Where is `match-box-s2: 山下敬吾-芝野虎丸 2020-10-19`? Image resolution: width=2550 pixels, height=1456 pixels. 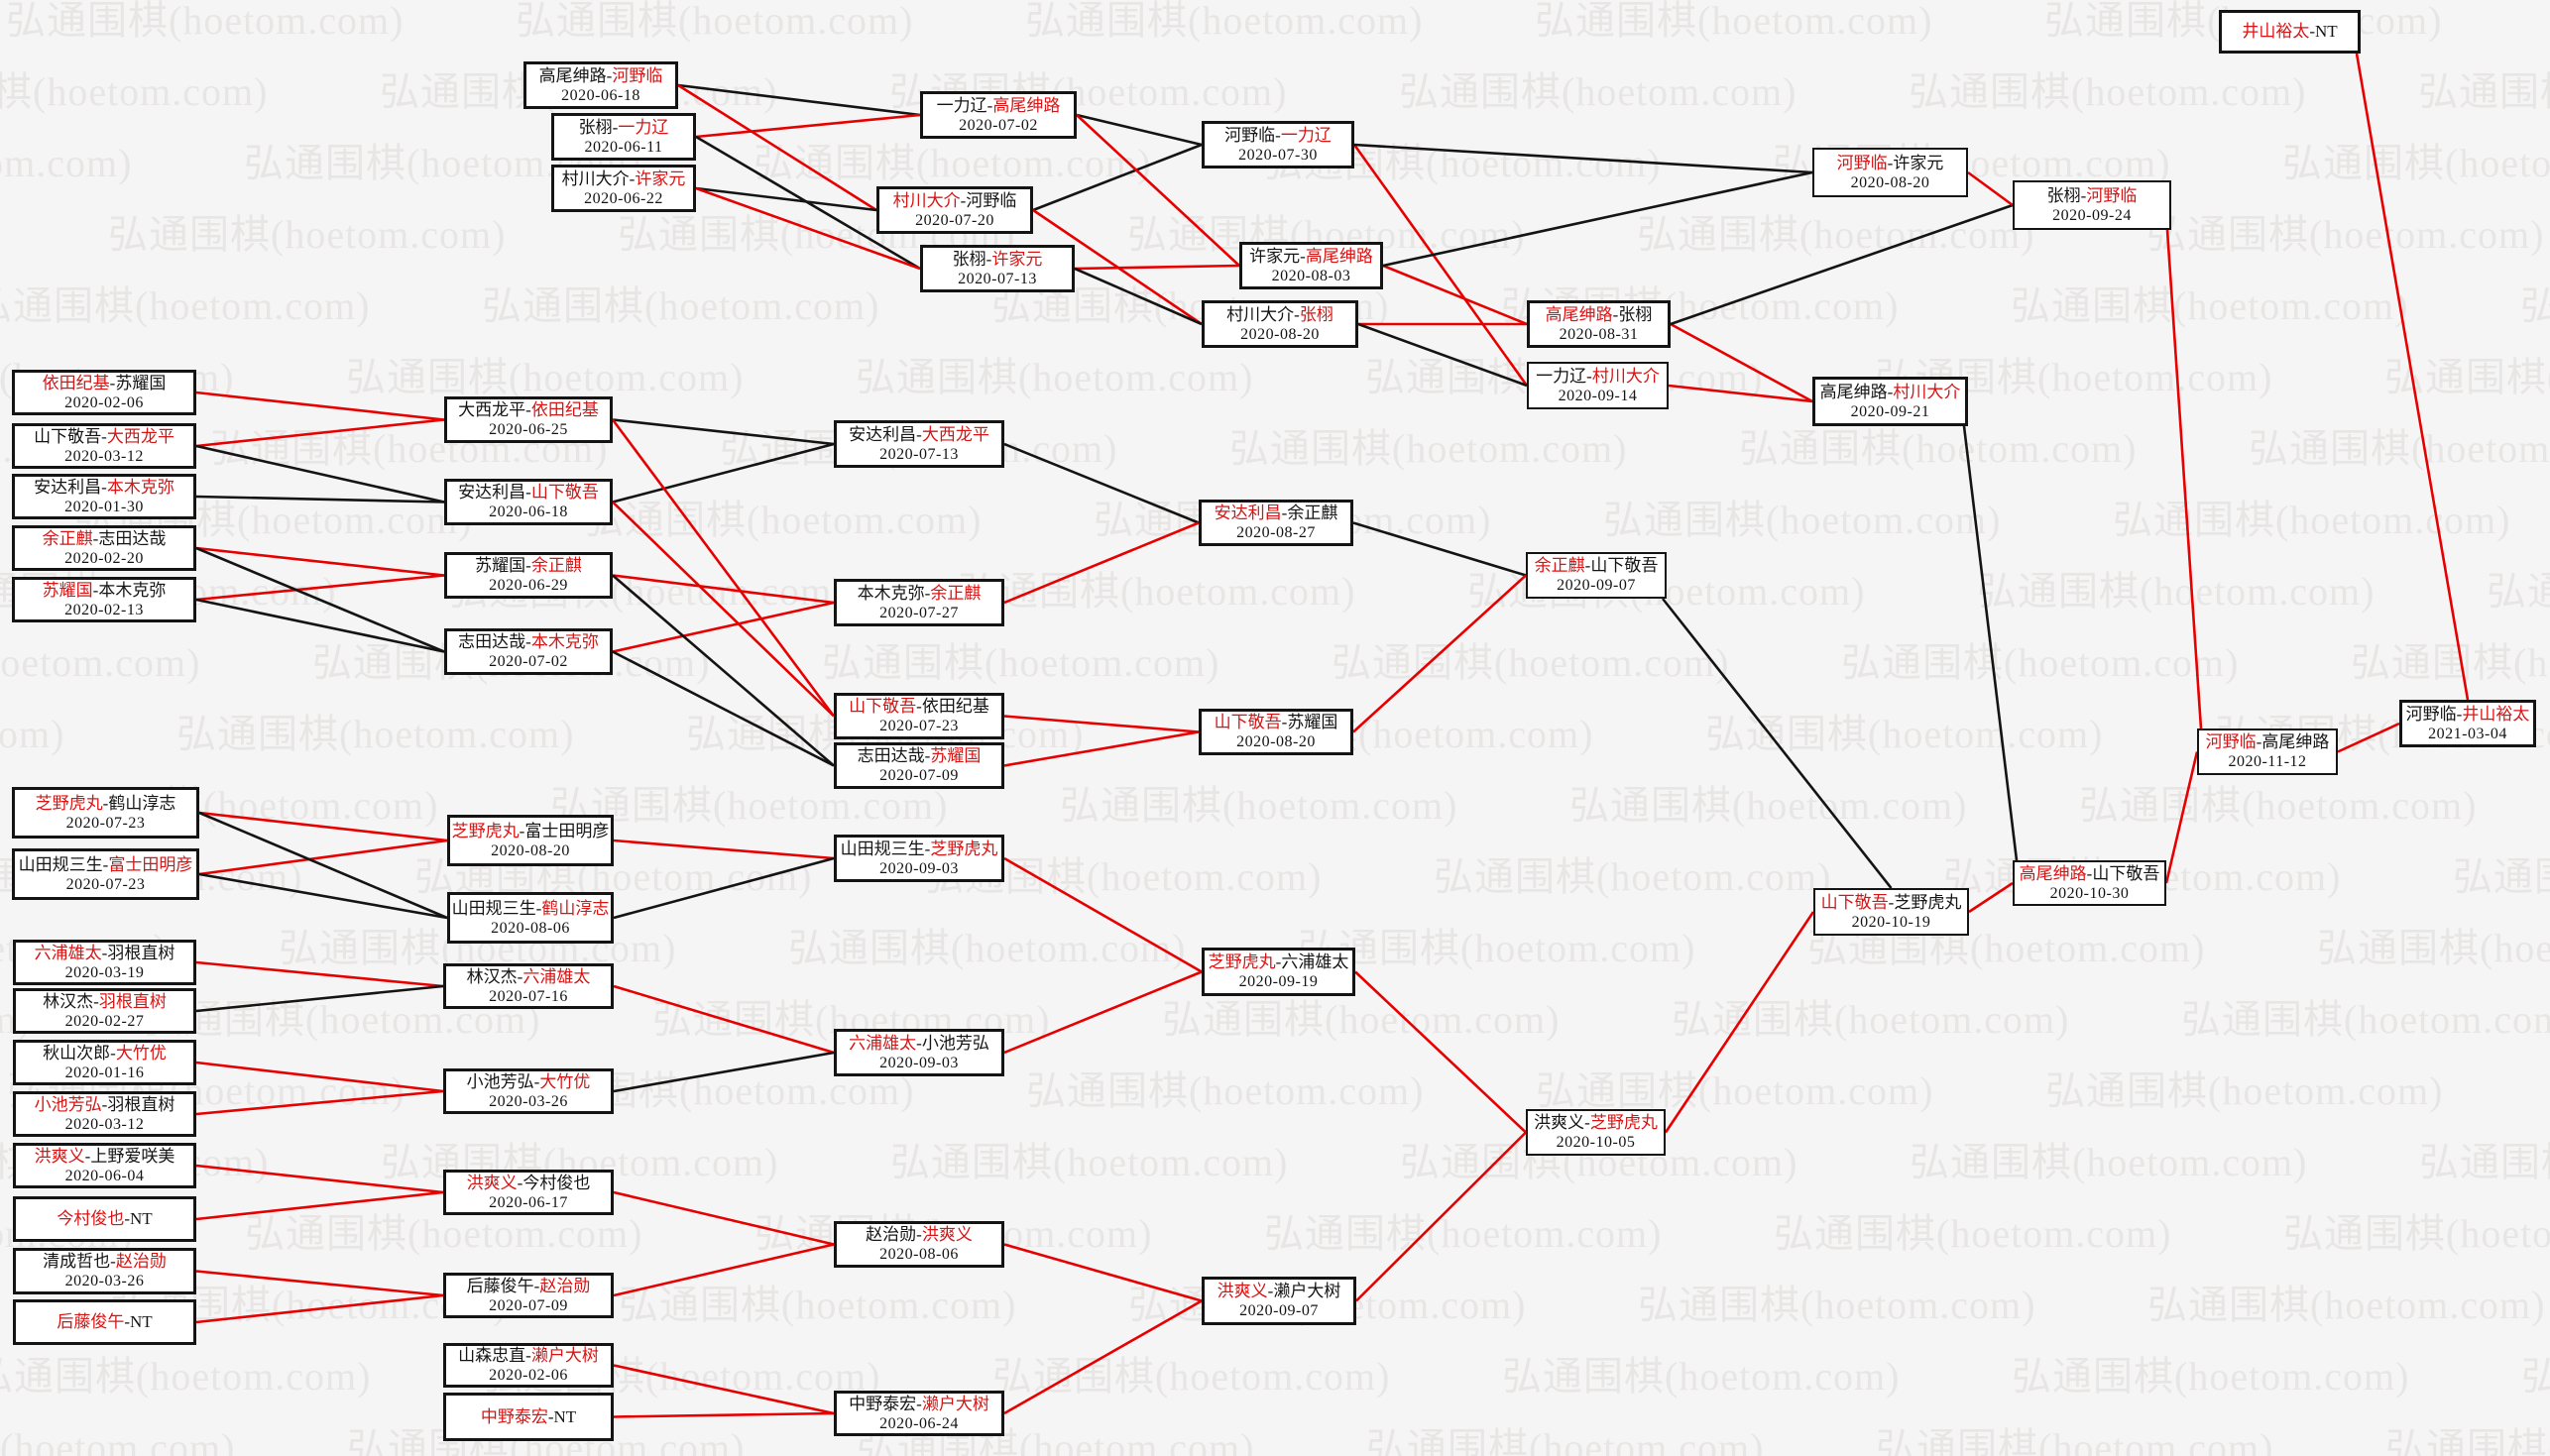 match-box-s2: 山下敬吾-芝野虎丸 2020-10-19 is located at coordinates (1891, 912).